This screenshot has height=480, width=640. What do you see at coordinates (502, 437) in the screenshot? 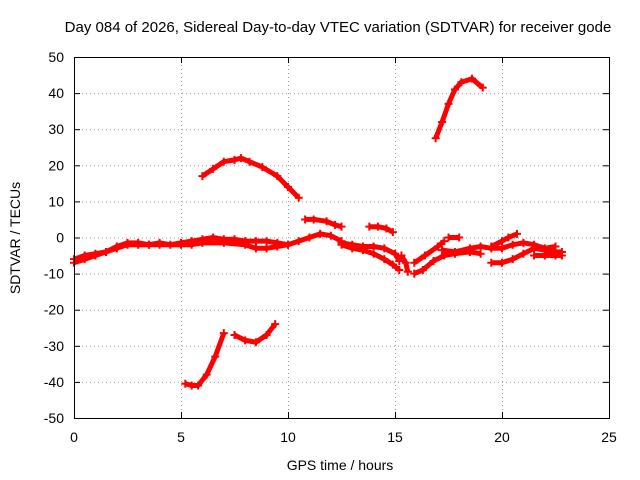
I see `x-tick-label: 20` at bounding box center [502, 437].